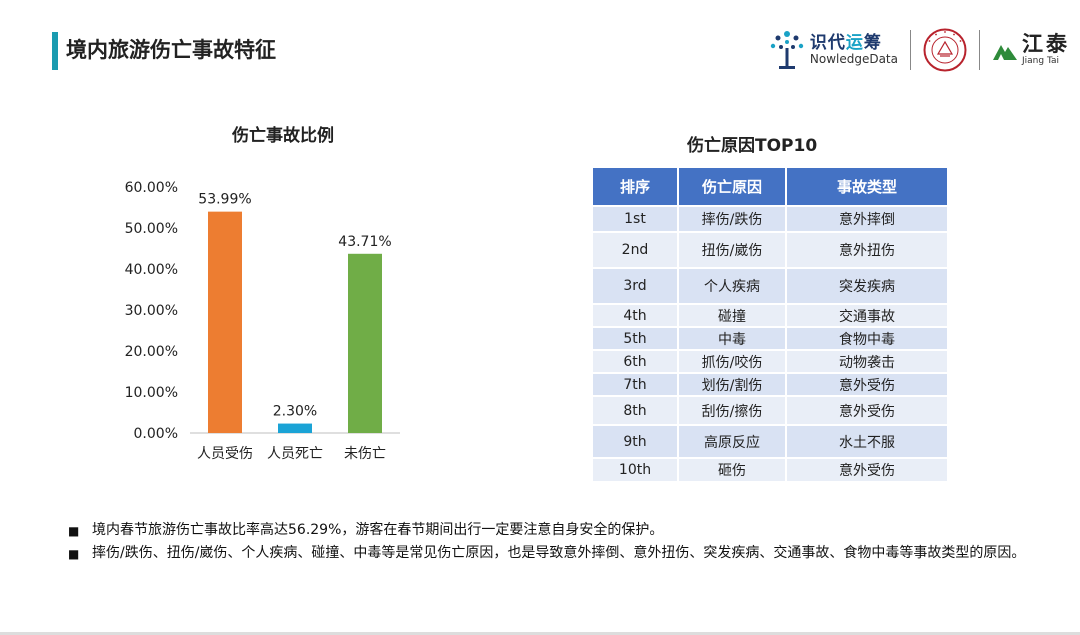  What do you see at coordinates (636, 218) in the screenshot?
I see `rank-cell: 1st` at bounding box center [636, 218].